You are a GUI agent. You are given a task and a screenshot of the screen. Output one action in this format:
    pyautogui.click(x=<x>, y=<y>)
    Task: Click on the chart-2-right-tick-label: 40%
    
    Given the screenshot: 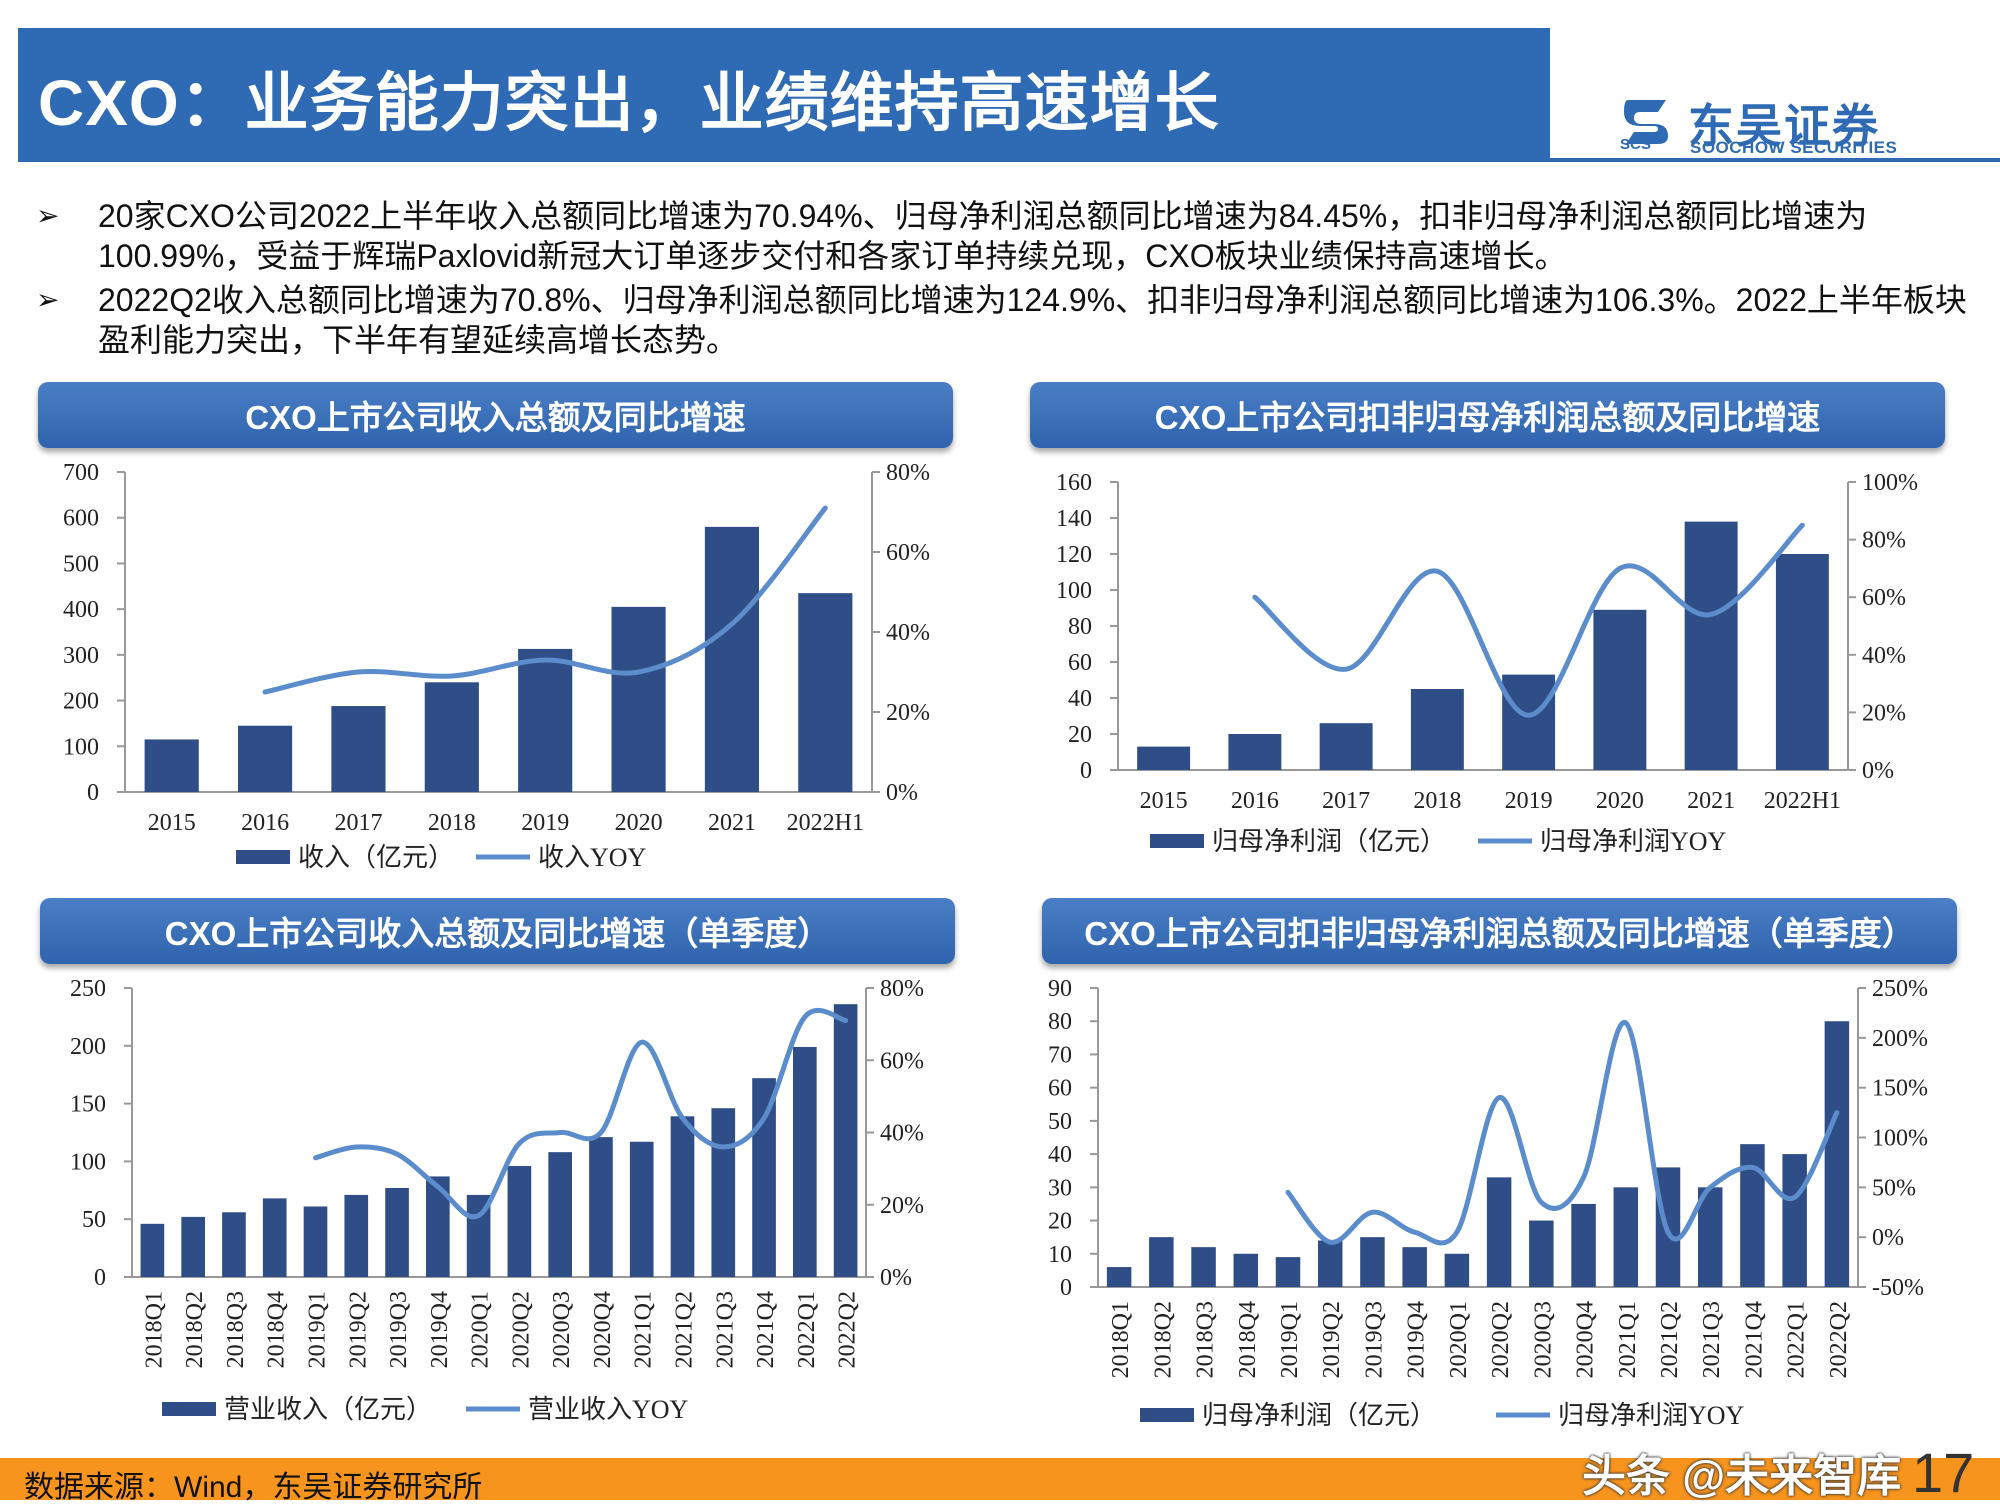 What is the action you would take?
    pyautogui.click(x=1884, y=656)
    